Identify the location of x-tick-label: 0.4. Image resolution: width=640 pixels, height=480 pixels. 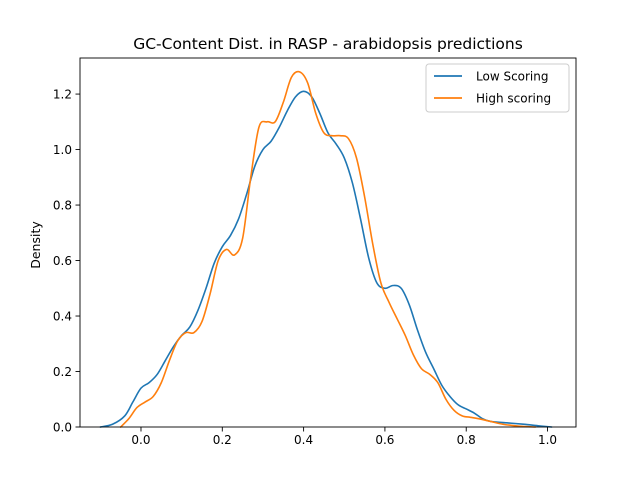
(303, 440).